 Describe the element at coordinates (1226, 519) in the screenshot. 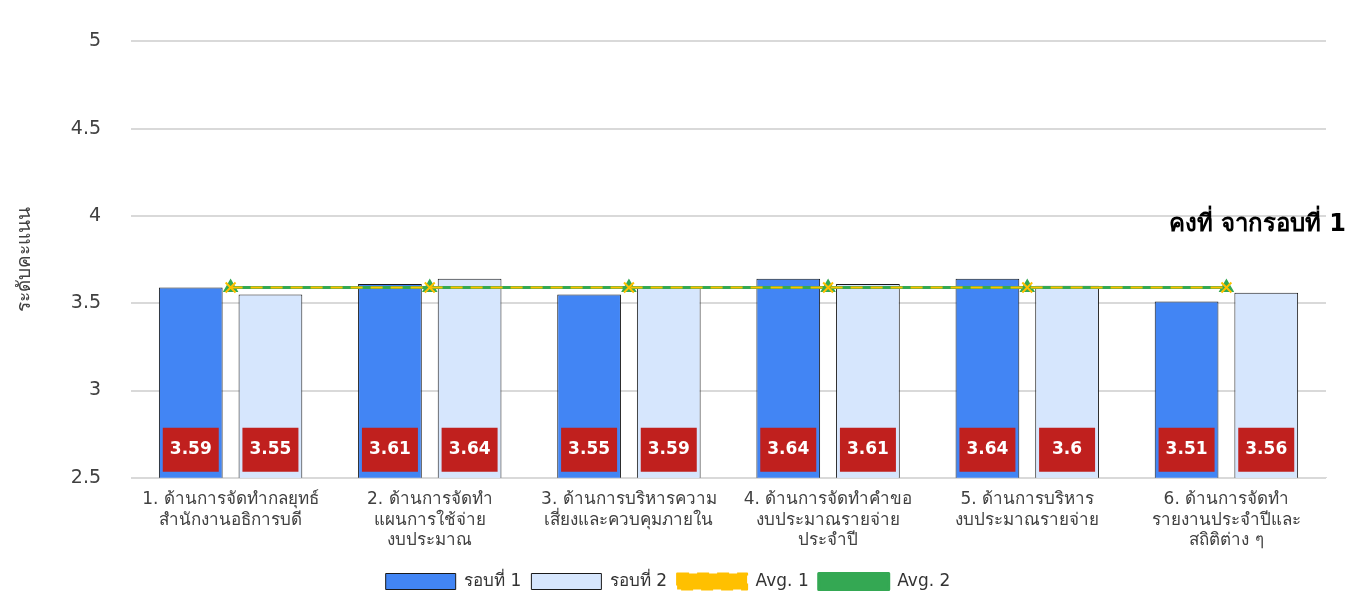

I see `x-tick-label: 6. ด้านการจัดทำ รายงานประจำปีและ สถิติต่าง ๆ` at that location.